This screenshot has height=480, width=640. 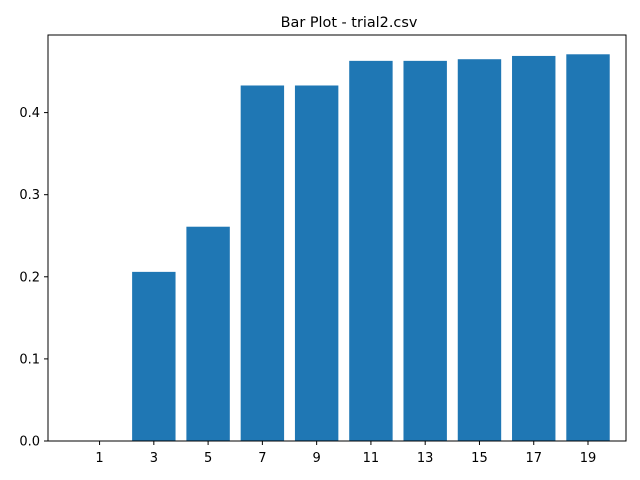 What do you see at coordinates (99, 458) in the screenshot?
I see `x-tick-label: 1` at bounding box center [99, 458].